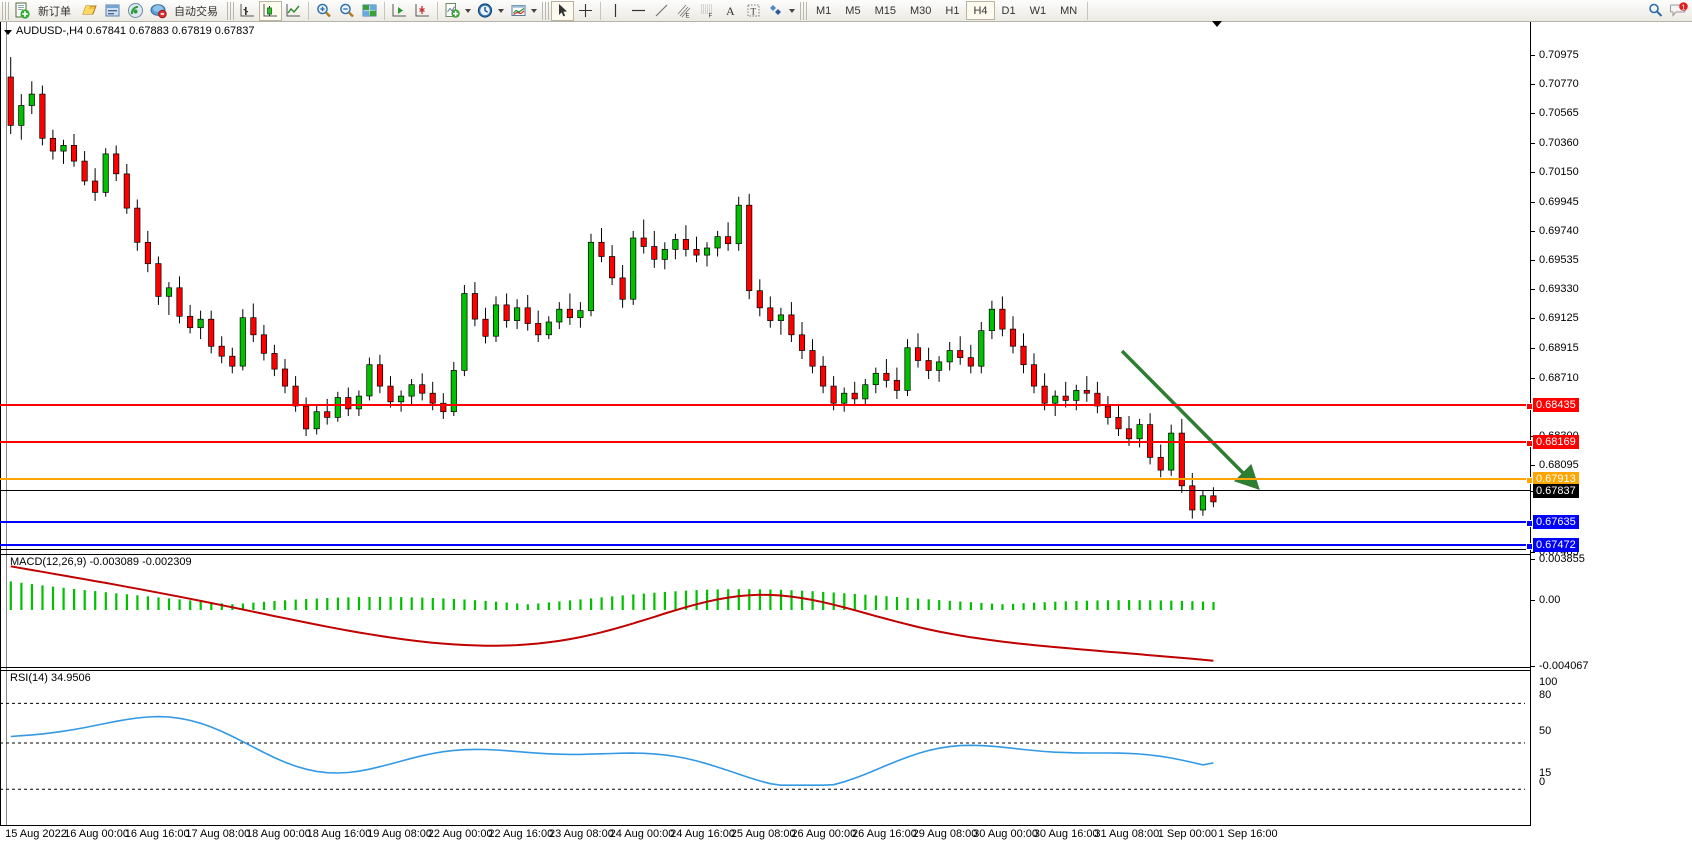 The width and height of the screenshot is (1692, 846). What do you see at coordinates (1559, 348) in the screenshot?
I see `price-tick-label: 0.68915` at bounding box center [1559, 348].